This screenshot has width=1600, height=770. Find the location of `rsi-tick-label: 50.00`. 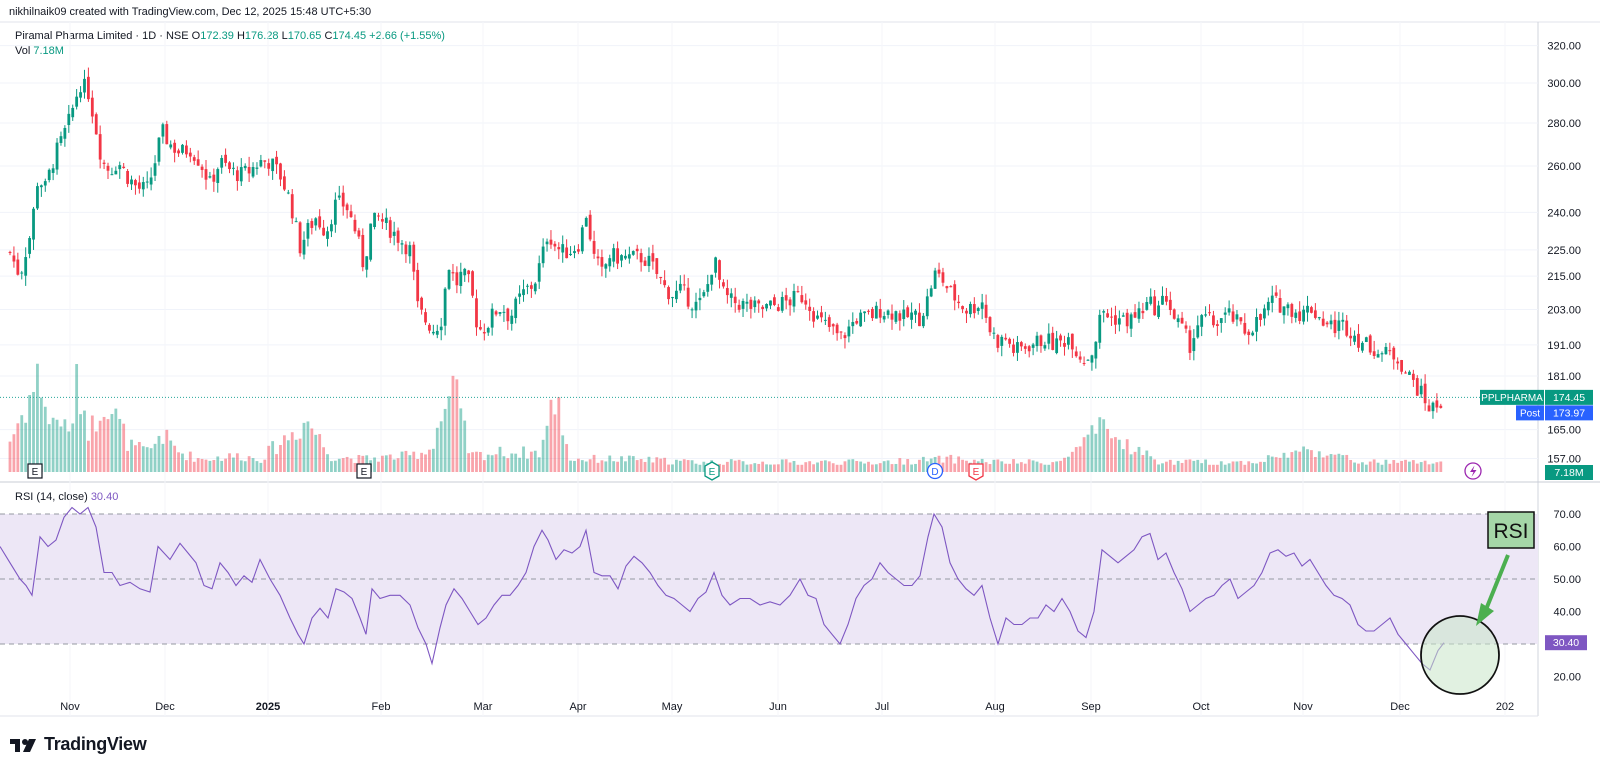

rsi-tick-label: 50.00 is located at coordinates (1567, 580).